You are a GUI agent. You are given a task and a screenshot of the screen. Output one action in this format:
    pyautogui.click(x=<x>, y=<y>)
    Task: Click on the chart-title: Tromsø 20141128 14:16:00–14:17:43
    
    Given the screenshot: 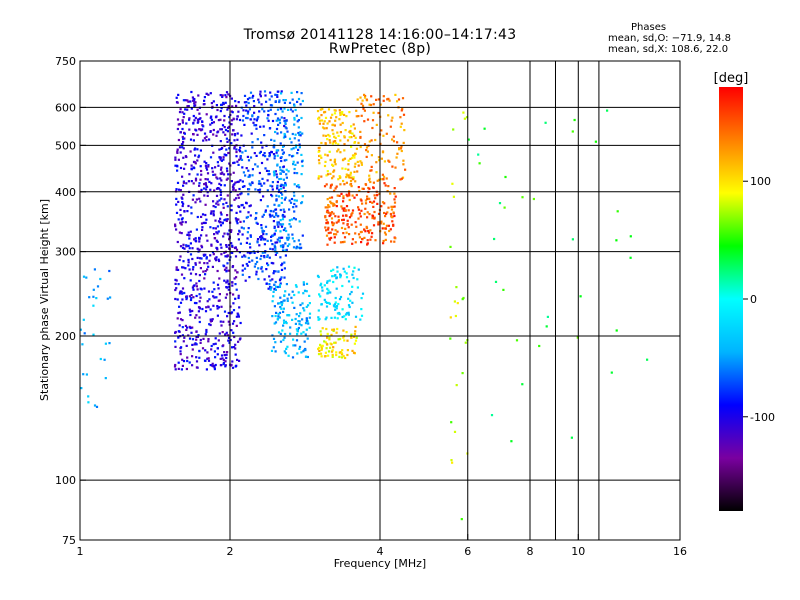 What is the action you would take?
    pyautogui.click(x=380, y=35)
    